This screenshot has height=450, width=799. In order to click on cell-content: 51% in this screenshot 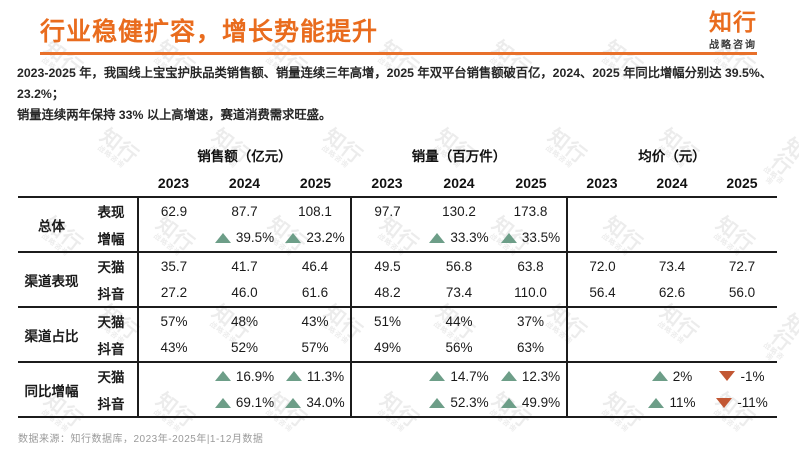, I will do `click(387, 321)`.